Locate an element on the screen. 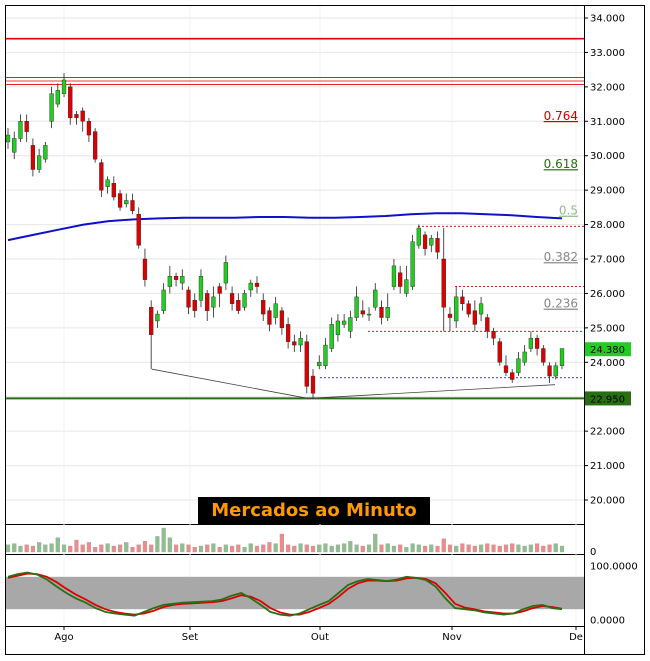  price-tick-label: 20.000 is located at coordinates (607, 501).